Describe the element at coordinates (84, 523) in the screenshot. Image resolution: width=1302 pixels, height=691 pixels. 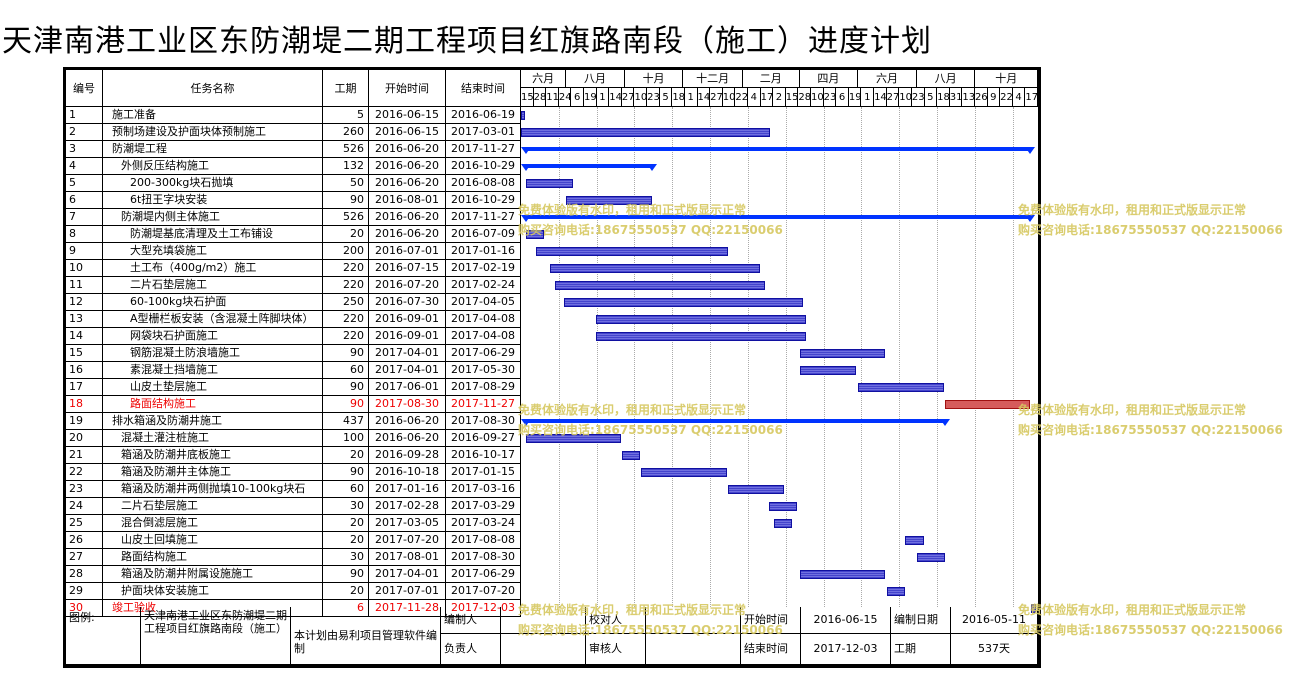
I see `task-id: 25` at that location.